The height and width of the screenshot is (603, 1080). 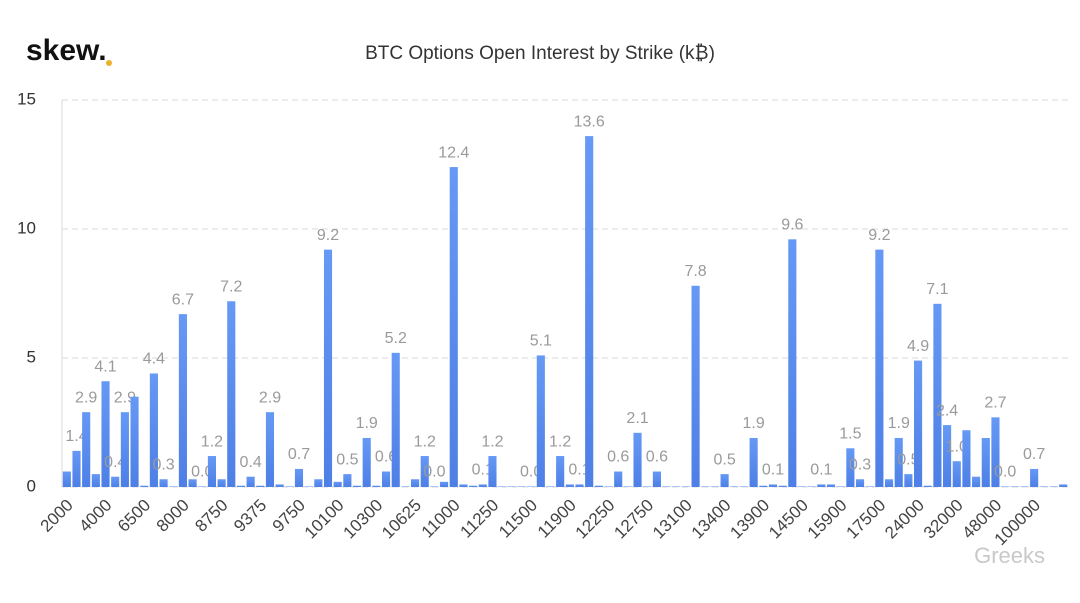 What do you see at coordinates (850, 434) in the screenshot?
I see `value-label: 1.5` at bounding box center [850, 434].